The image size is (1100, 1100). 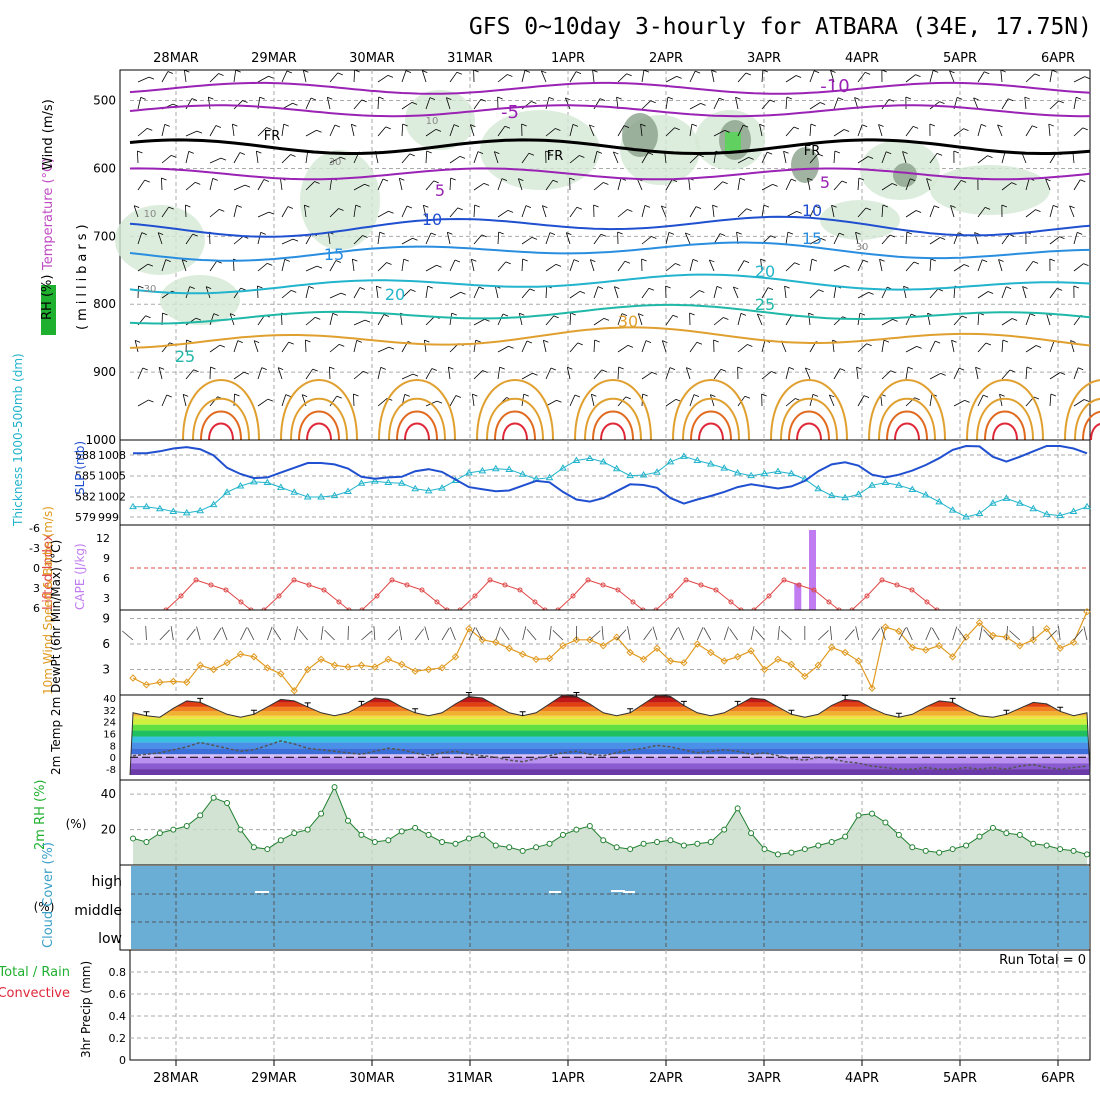 What do you see at coordinates (551, 571) in the screenshot?
I see `cape-series` at bounding box center [551, 571].